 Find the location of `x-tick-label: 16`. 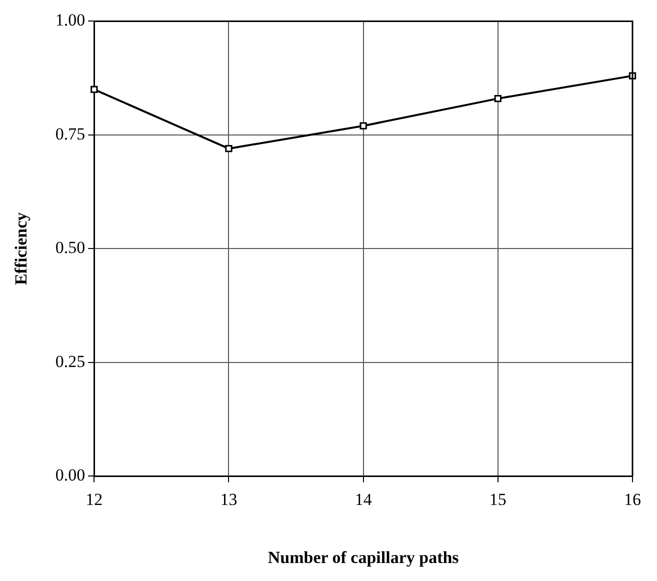

x-tick-label: 16 is located at coordinates (632, 499).